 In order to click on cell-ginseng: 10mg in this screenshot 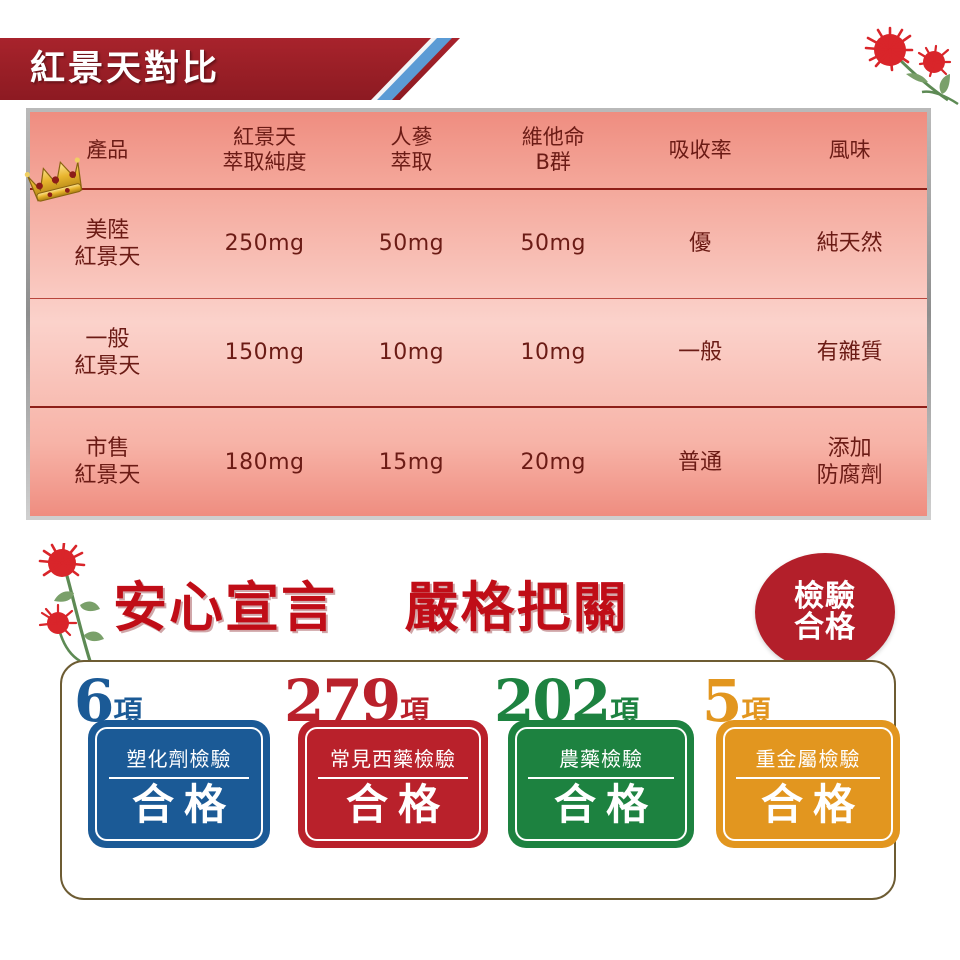, I will do `click(411, 352)`.